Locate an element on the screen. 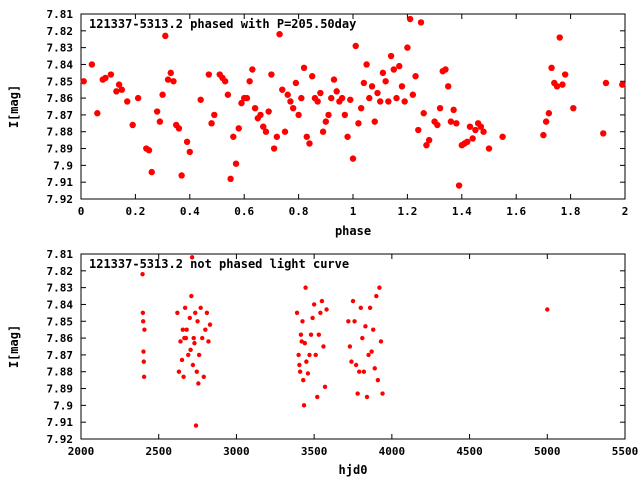 Image resolution: width=640 pixels, height=480 pixels. x-axis-title: hjd0 is located at coordinates (353, 470).